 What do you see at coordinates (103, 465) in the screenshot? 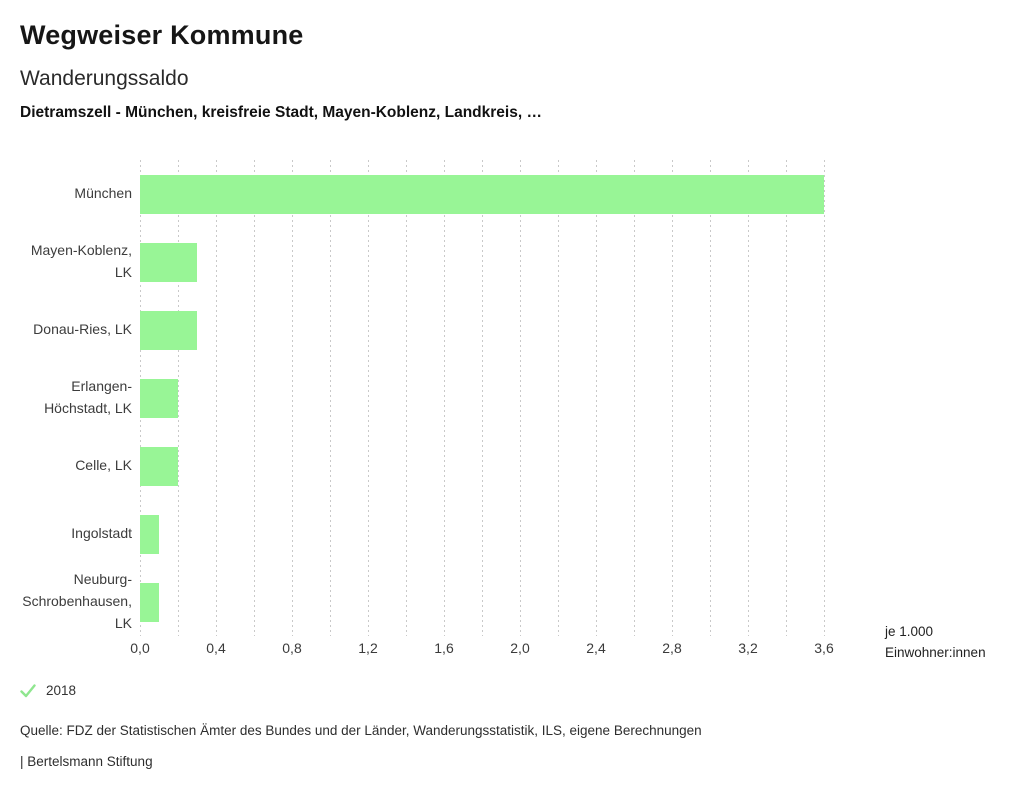
I see `category-label: Celle, LK` at bounding box center [103, 465].